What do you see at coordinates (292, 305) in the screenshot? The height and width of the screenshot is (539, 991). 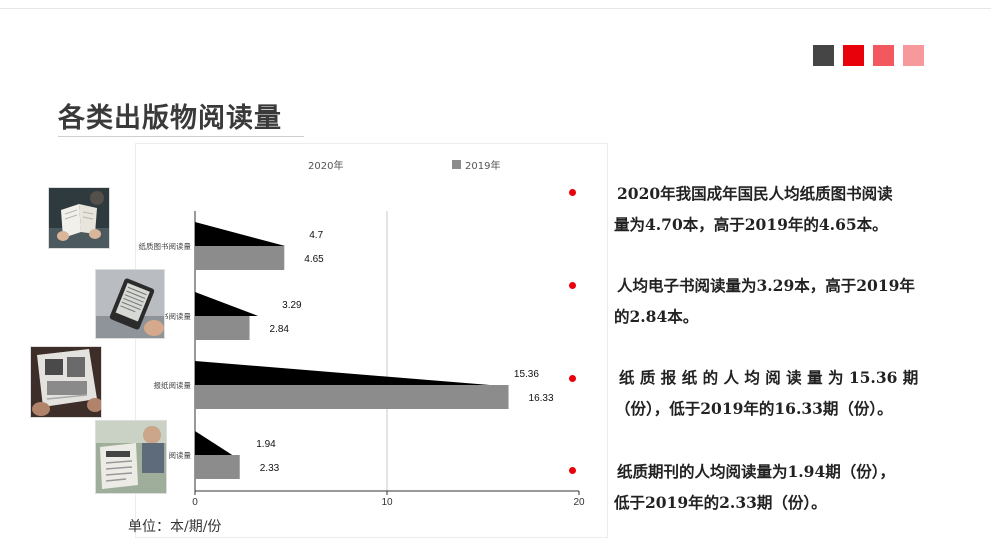 I see `value-label-2020-1: 3.29` at bounding box center [292, 305].